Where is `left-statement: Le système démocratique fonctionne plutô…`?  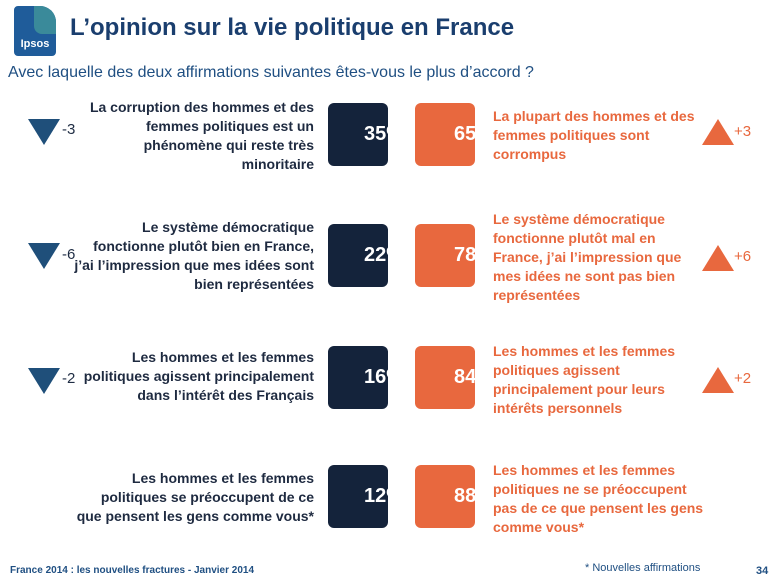
left-statement: Le système démocratique fonctionne plutô… is located at coordinates (194, 255).